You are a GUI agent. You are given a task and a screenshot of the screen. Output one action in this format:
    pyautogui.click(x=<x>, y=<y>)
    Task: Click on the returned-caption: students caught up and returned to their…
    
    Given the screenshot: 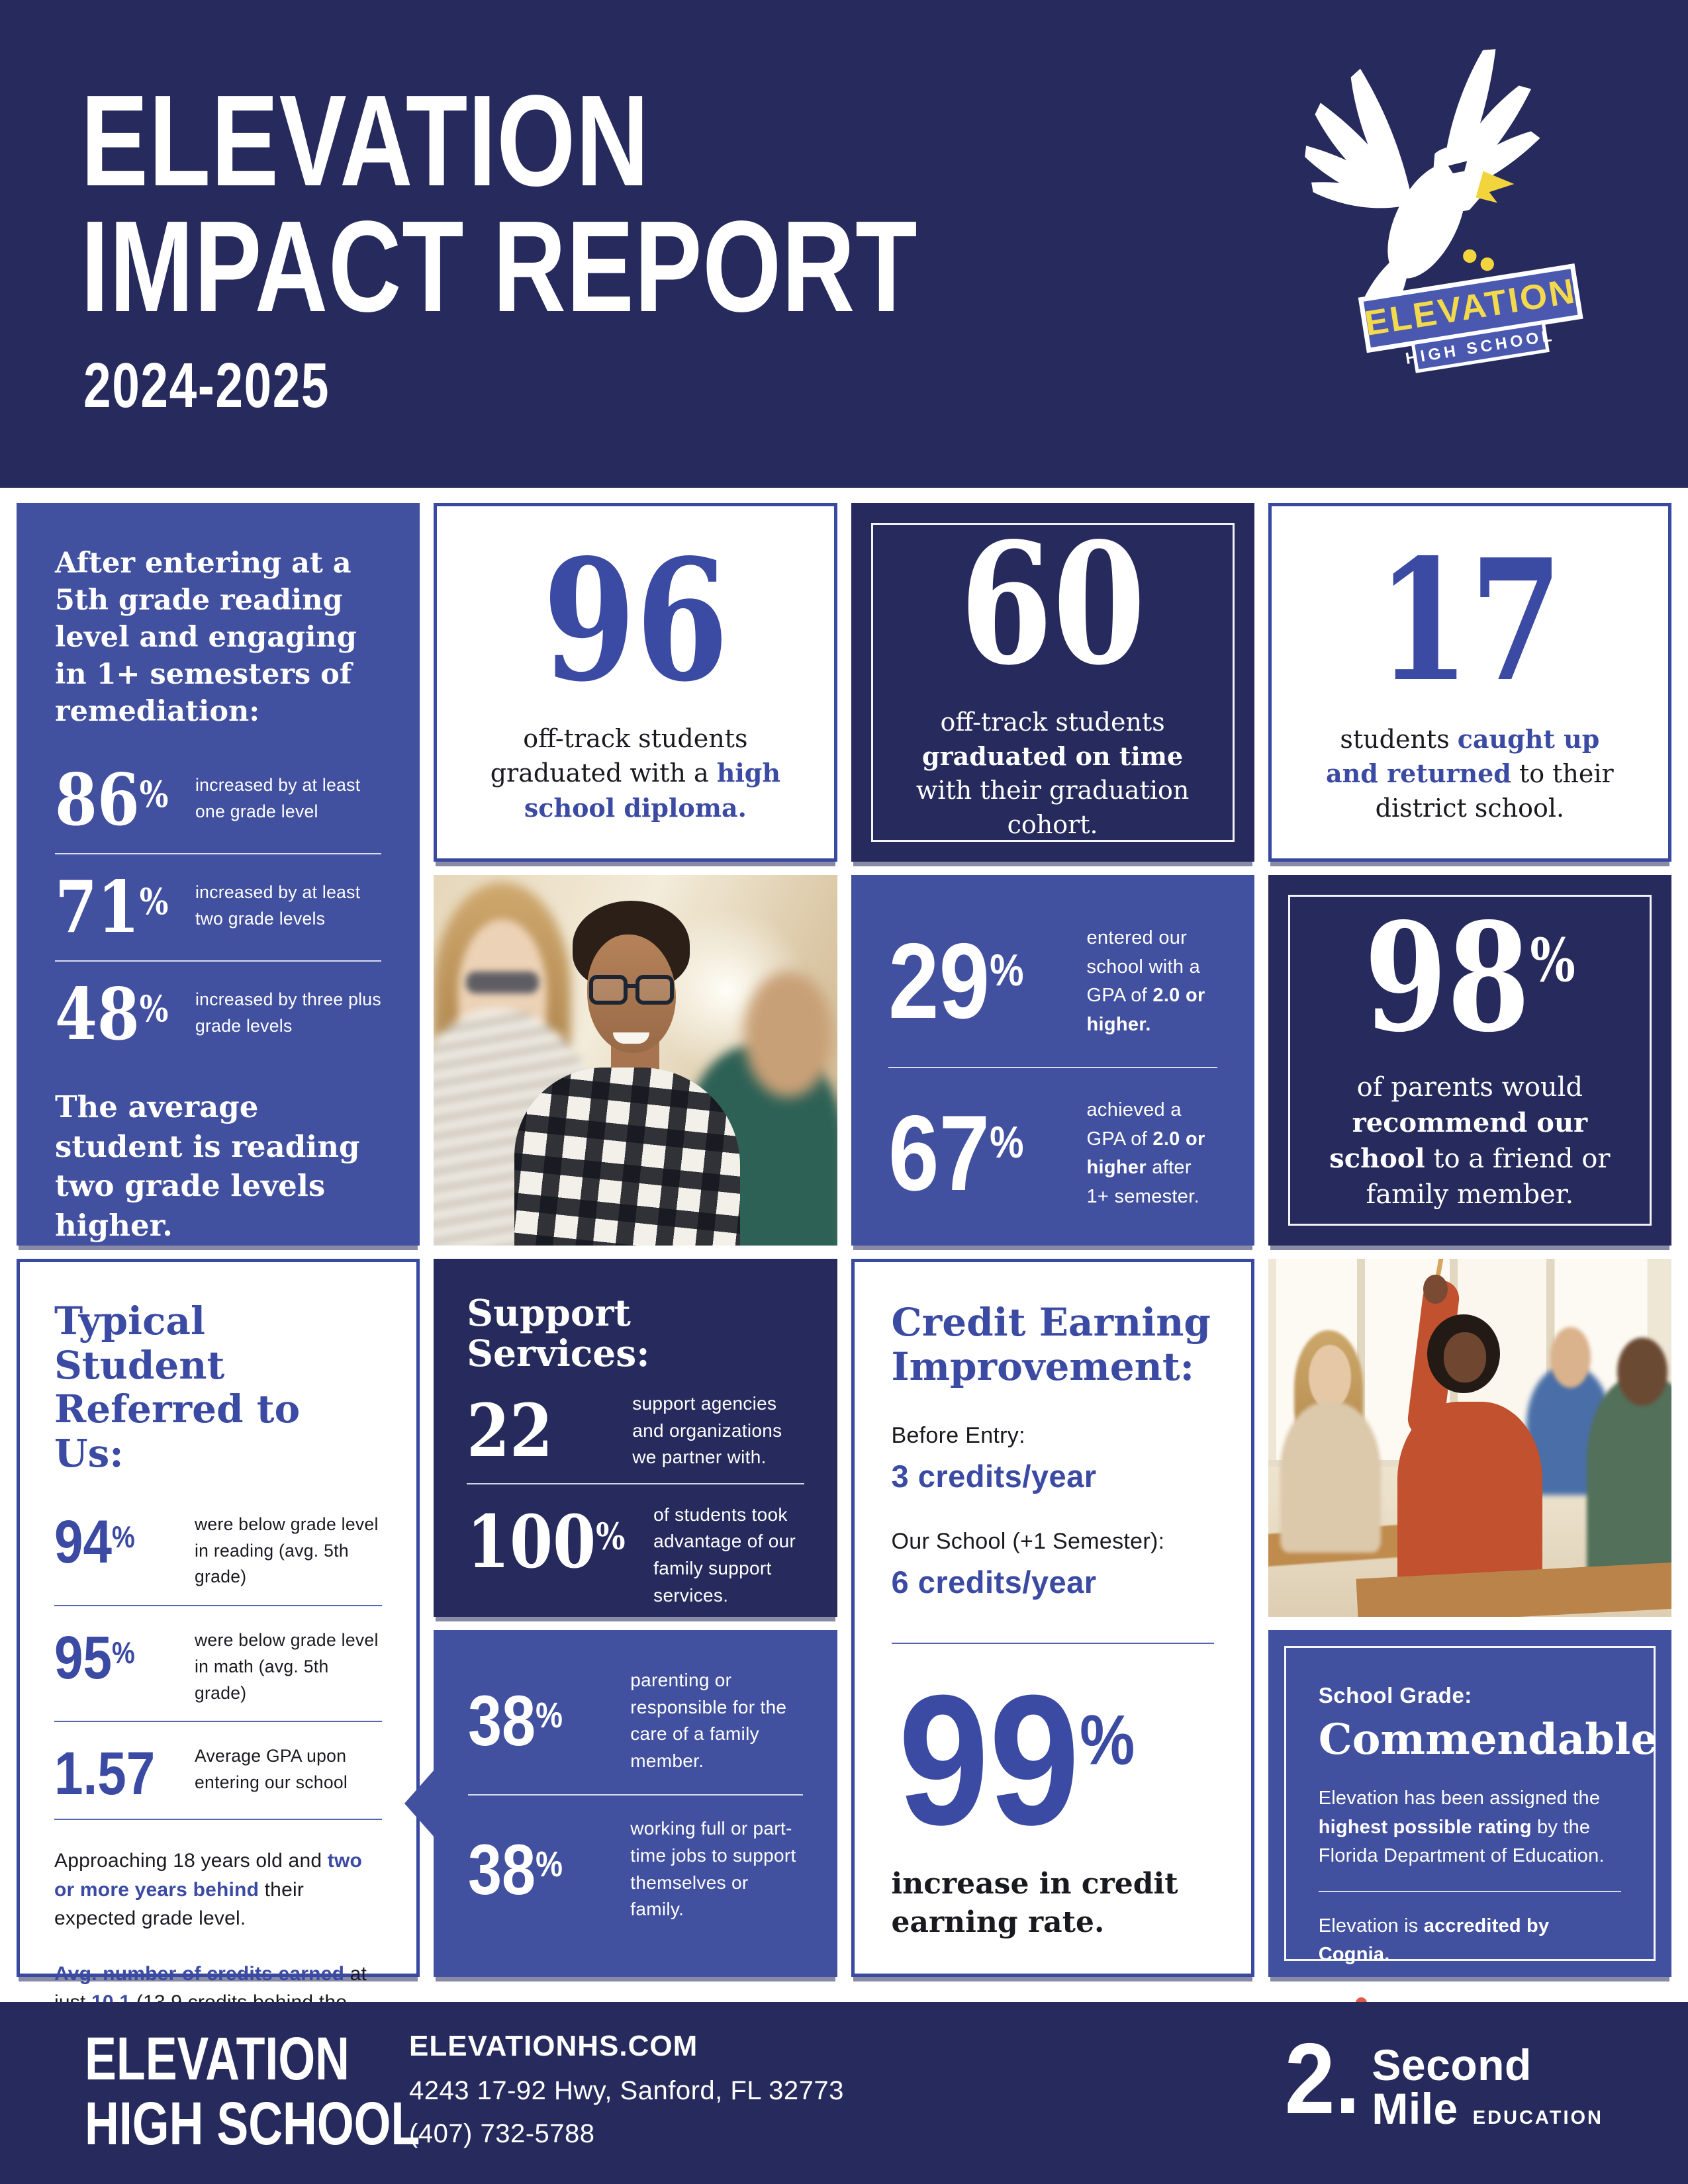 What is the action you would take?
    pyautogui.click(x=1470, y=773)
    